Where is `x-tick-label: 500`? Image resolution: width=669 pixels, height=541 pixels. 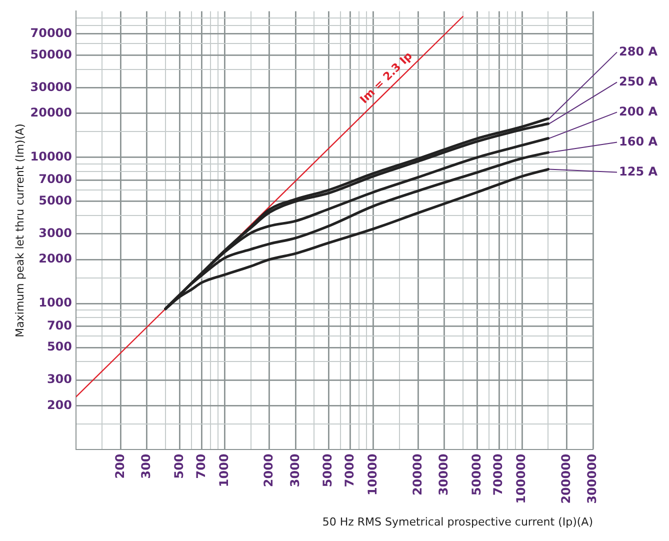
x-tick-label: 500 is located at coordinates (179, 466).